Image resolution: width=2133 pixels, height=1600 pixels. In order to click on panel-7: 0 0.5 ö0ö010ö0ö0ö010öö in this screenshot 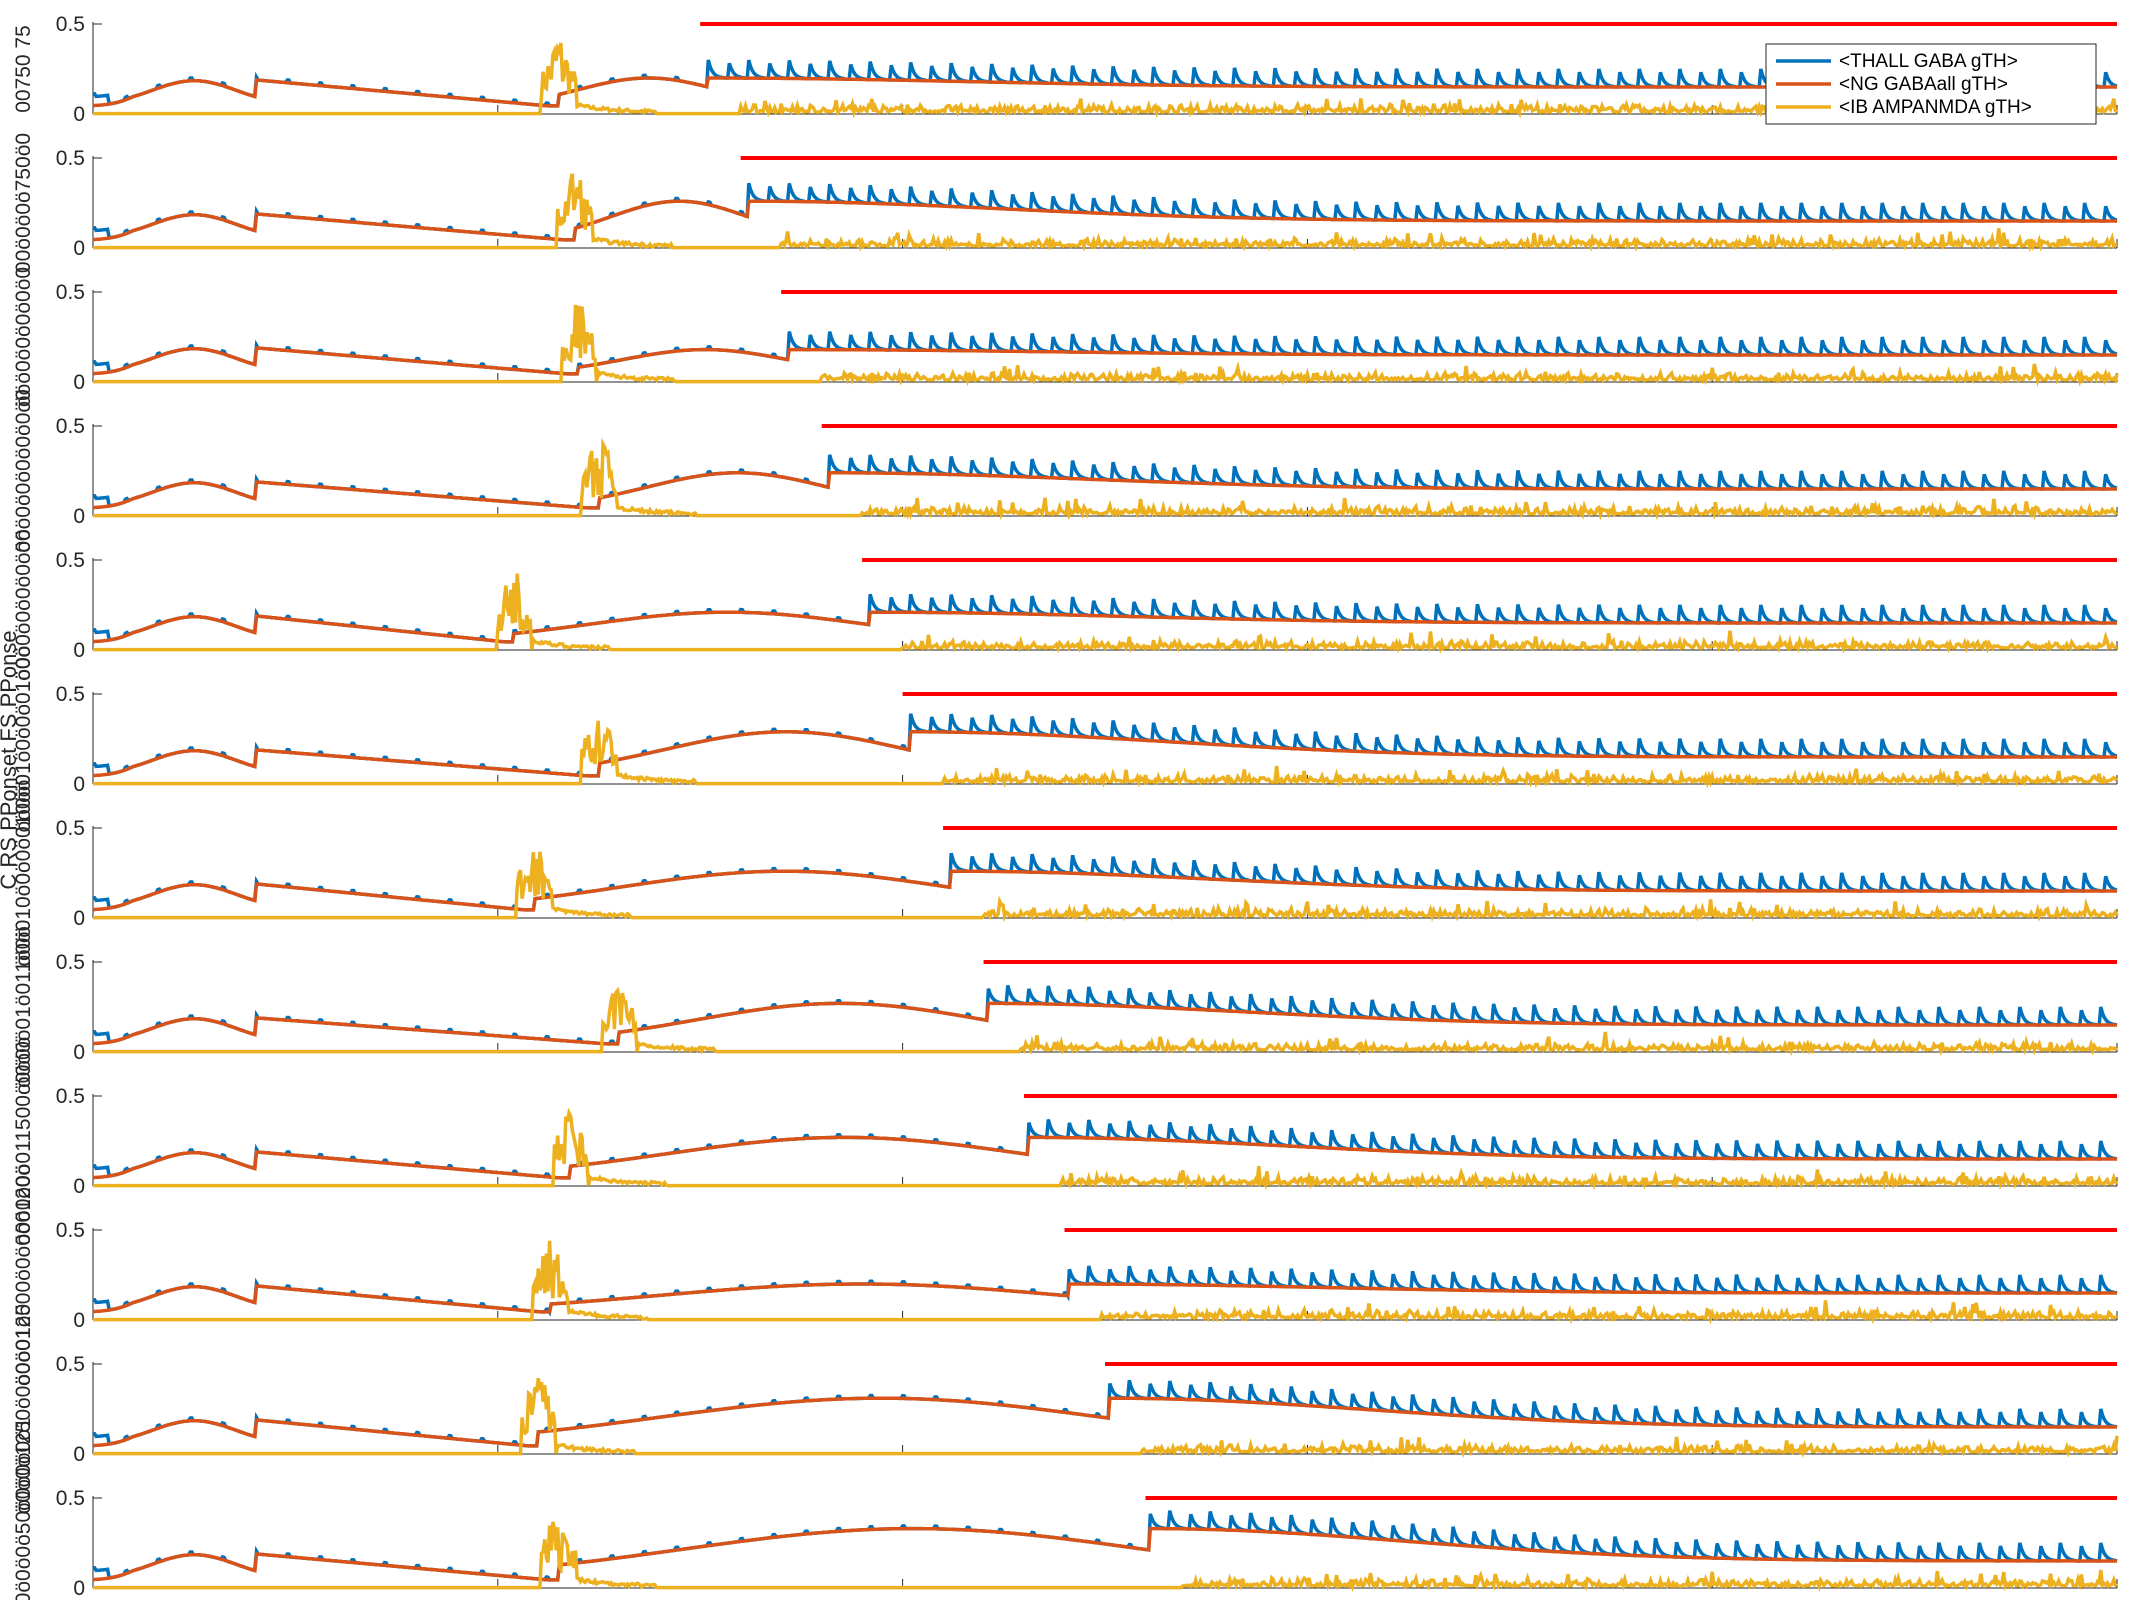, I will do `click(1065, 873)`.